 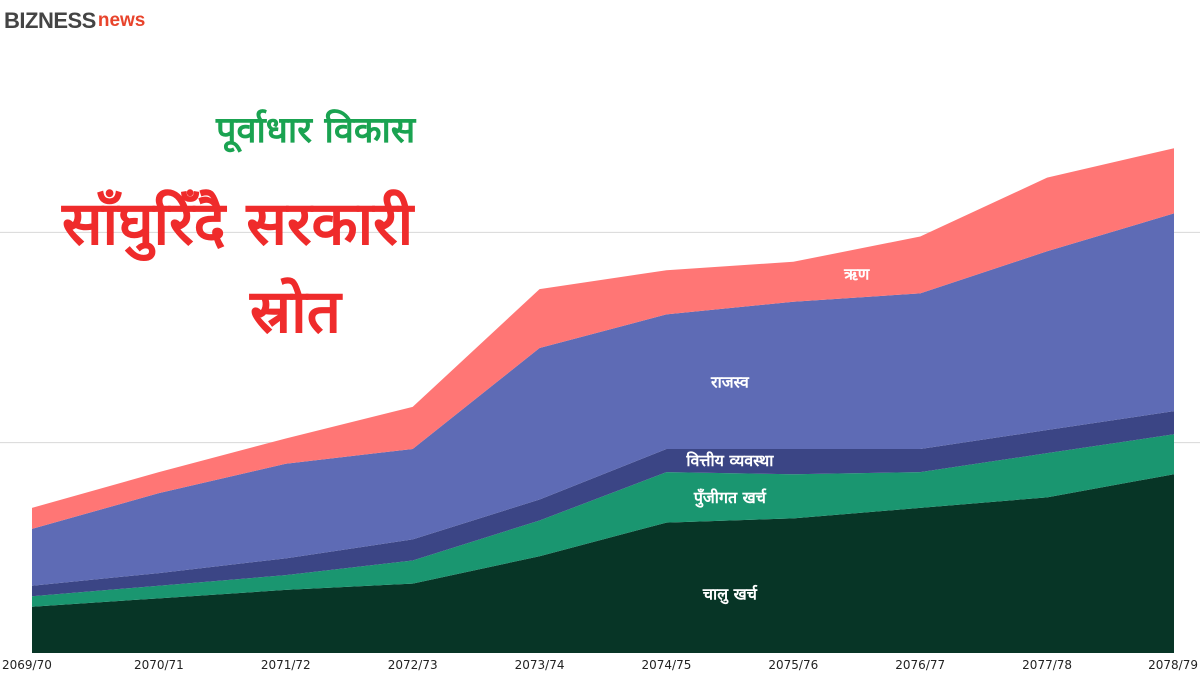 What do you see at coordinates (295, 312) in the screenshot?
I see `headline-title-line2: स्रोत` at bounding box center [295, 312].